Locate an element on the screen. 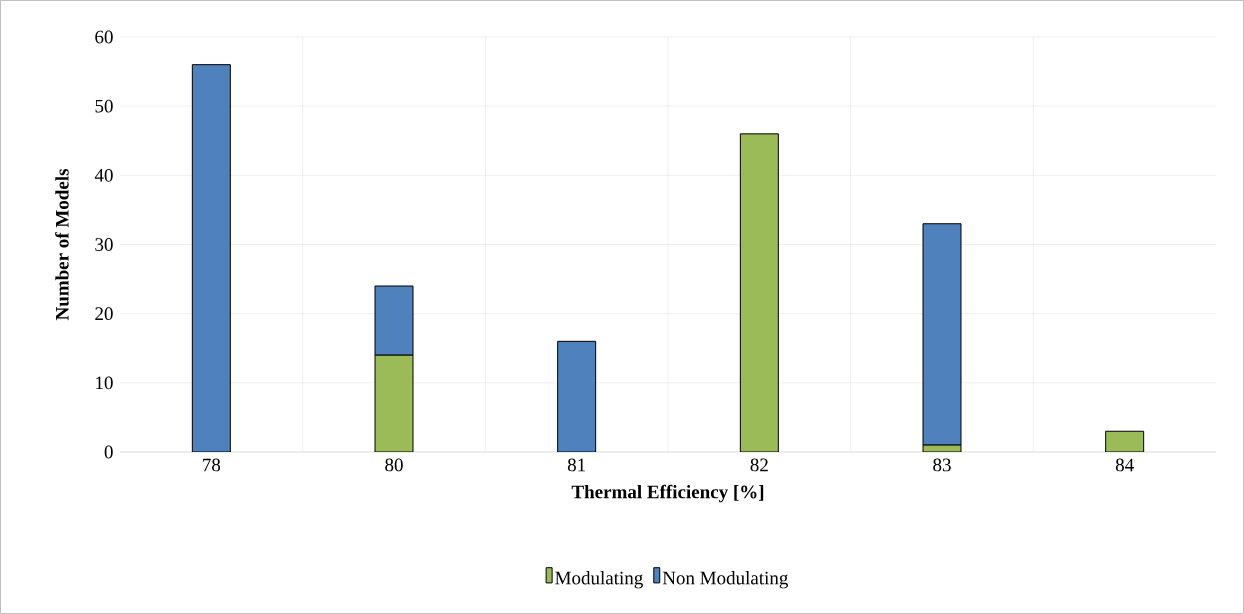 The image size is (1244, 614). legend-label: Non Modulating is located at coordinates (725, 580).